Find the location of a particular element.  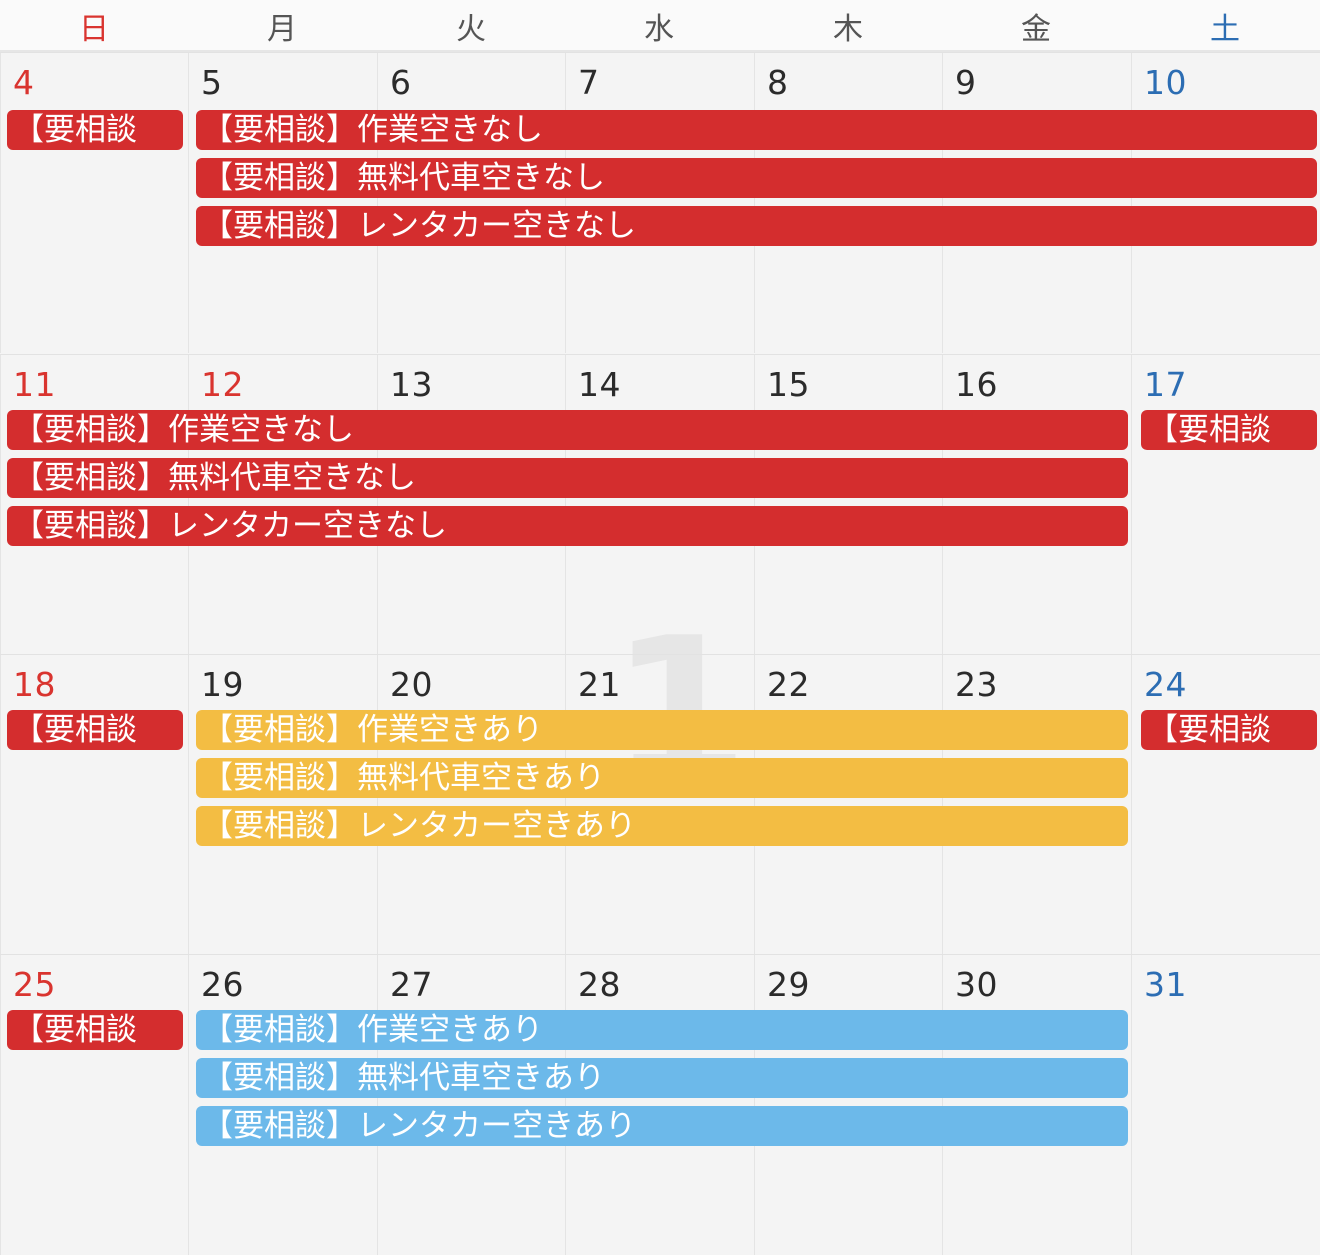

day-number: 31 is located at coordinates (1165, 984).